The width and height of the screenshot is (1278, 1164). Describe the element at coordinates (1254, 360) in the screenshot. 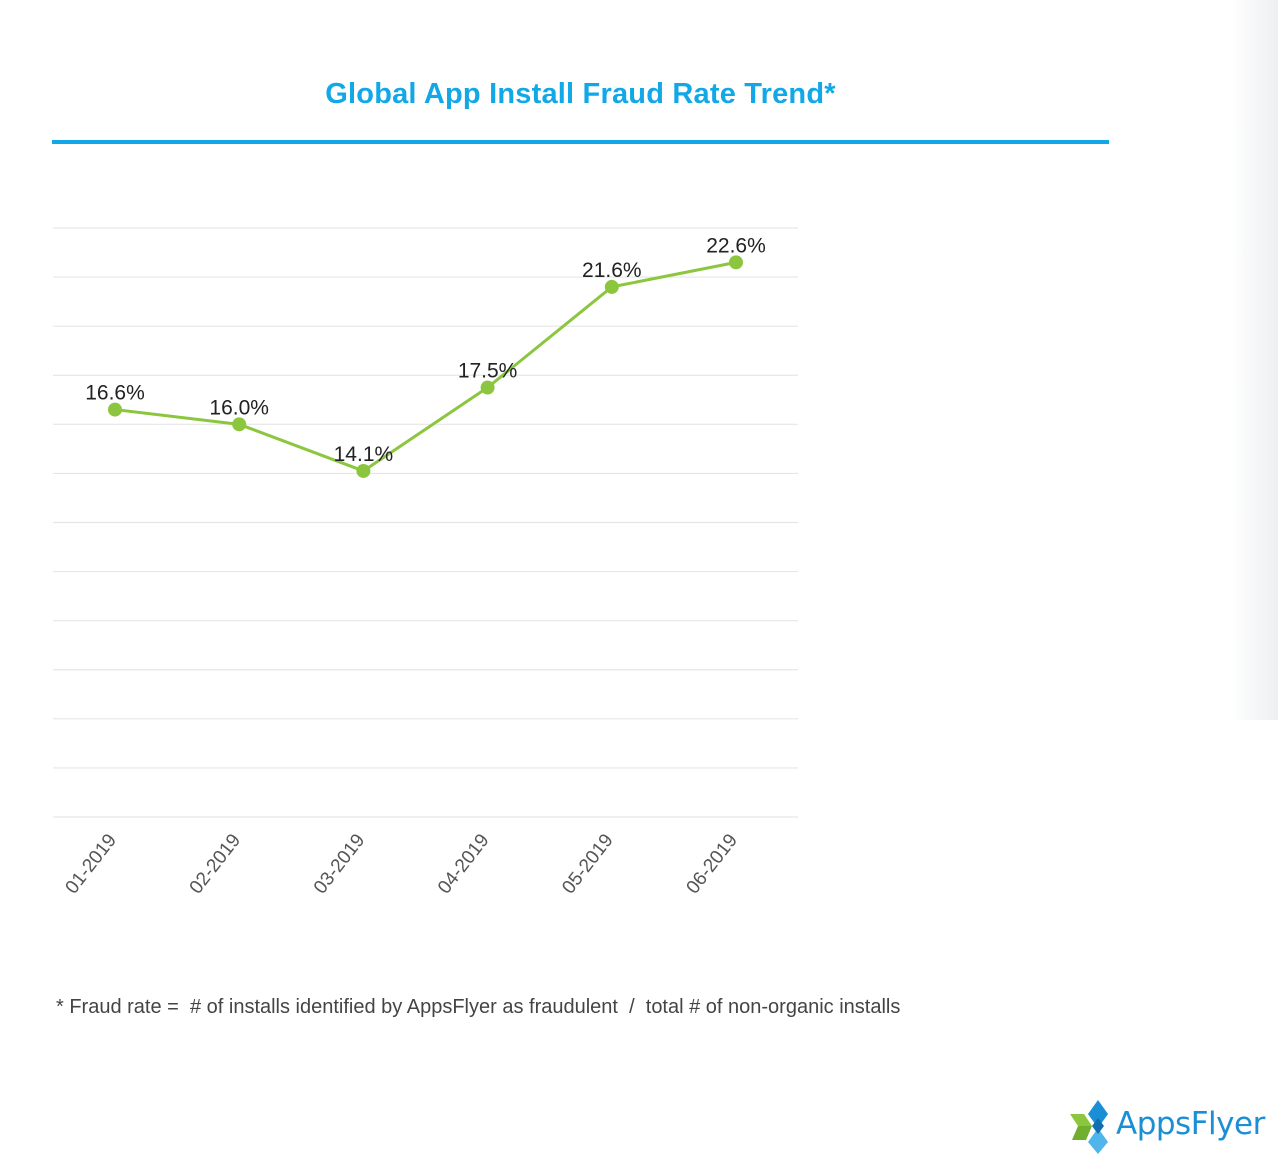

I see `page-edge-shadow` at that location.